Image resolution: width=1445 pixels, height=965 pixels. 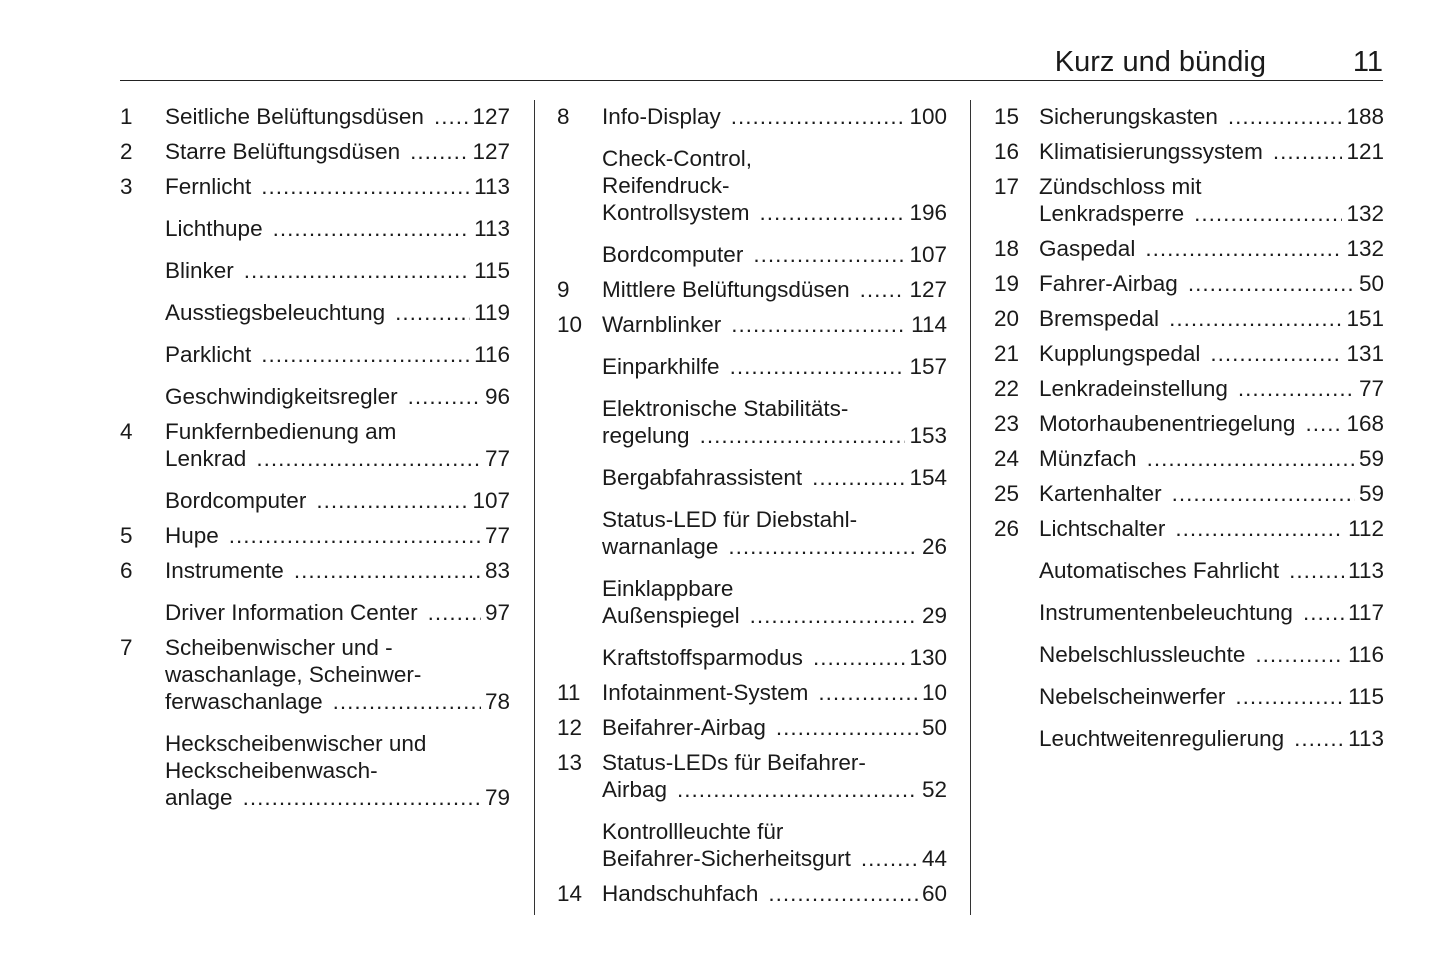 What do you see at coordinates (1120, 353) in the screenshot?
I see `entry-text: Kupplungspedal` at bounding box center [1120, 353].